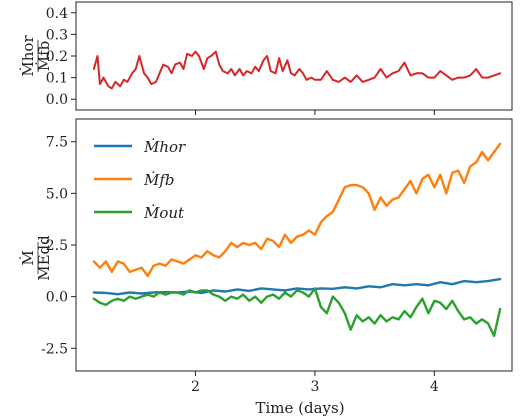 Image resolution: width=520 pixels, height=420 pixels. What do you see at coordinates (57, 194) in the screenshot?
I see `bottom-y-tick-label: 5.0` at bounding box center [57, 194].